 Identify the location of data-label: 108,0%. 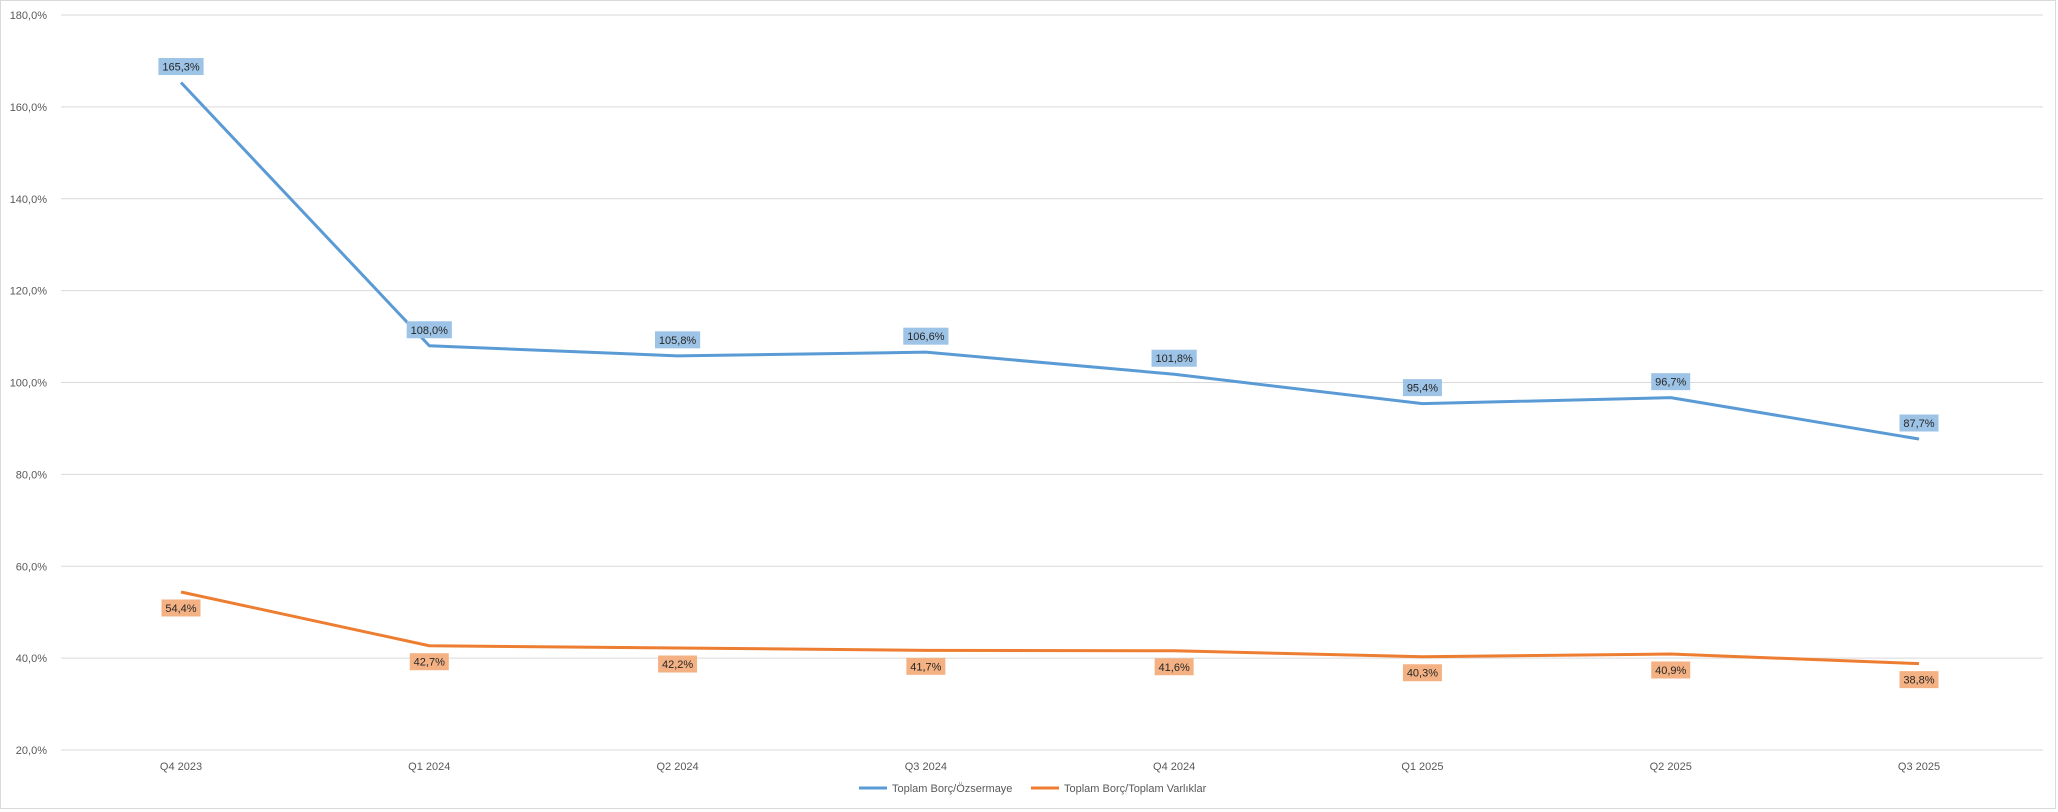
(430, 331).